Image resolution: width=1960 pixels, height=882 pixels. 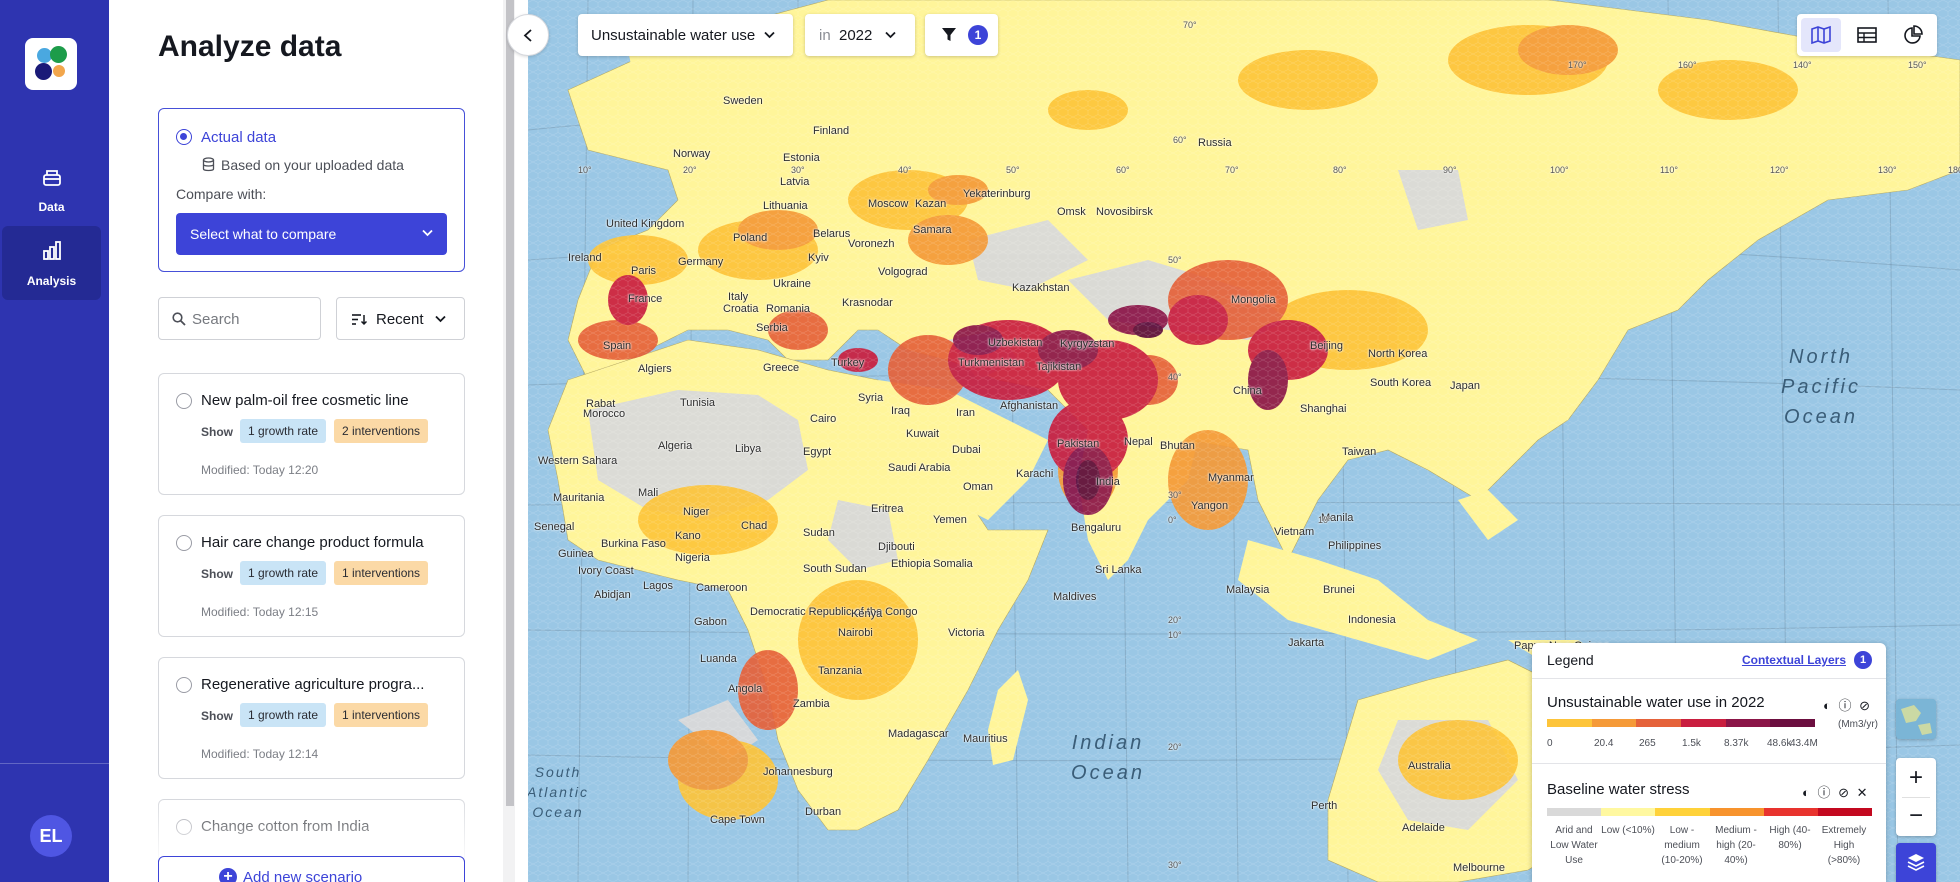 I want to click on table-view-button, so click(x=1867, y=35).